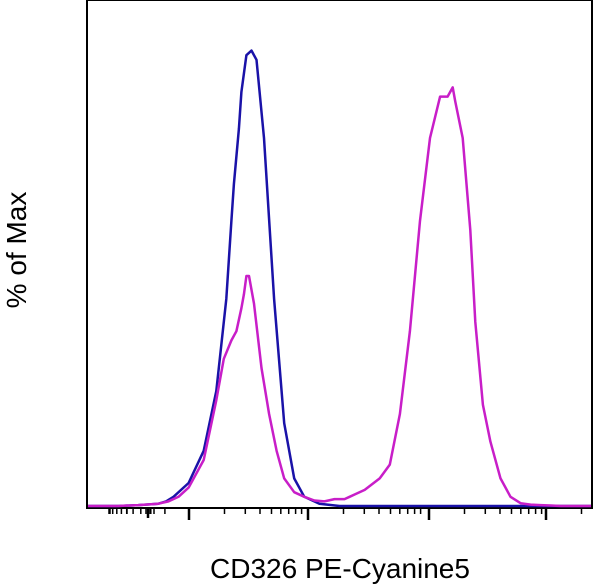  What do you see at coordinates (16, 250) in the screenshot?
I see `y-axis-title: % of Max` at bounding box center [16, 250].